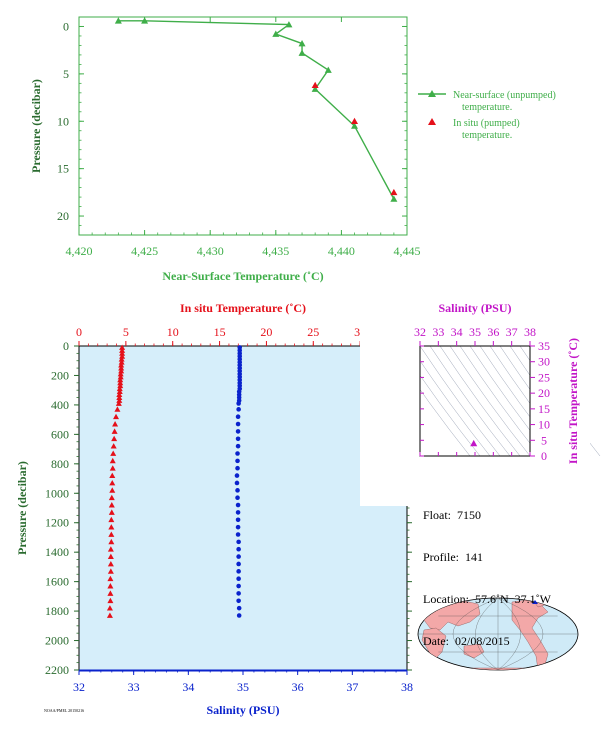 Image resolution: width=601 pixels, height=732 pixels. What do you see at coordinates (544, 409) in the screenshot?
I see `ts-y-tick-label: 15` at bounding box center [544, 409].